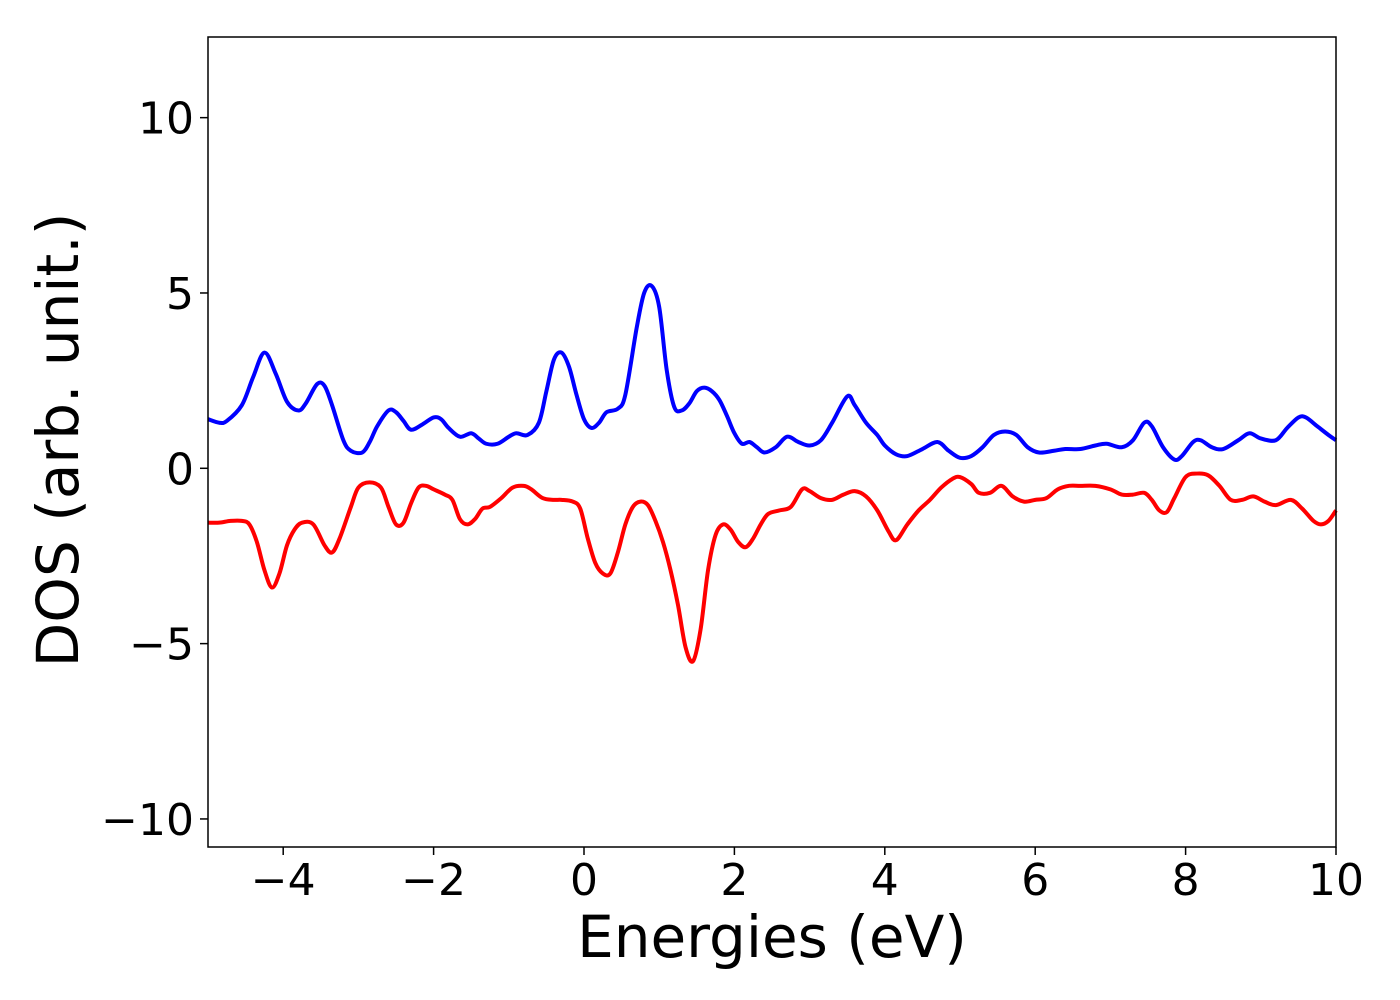 This screenshot has height=1000, width=1400. What do you see at coordinates (166, 119) in the screenshot?
I see `y-tick-label: 10` at bounding box center [166, 119].